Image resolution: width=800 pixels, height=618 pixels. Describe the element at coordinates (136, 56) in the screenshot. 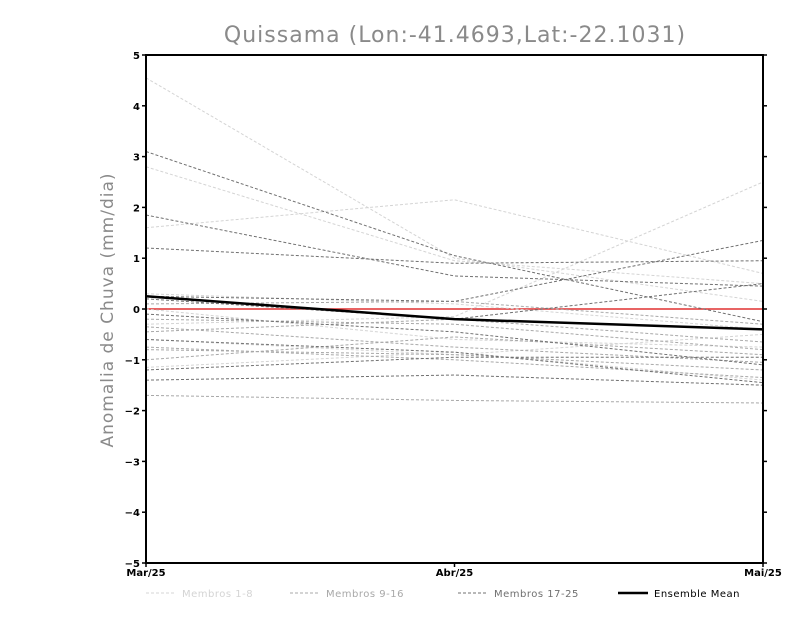

I see `y-tick-label: 5` at that location.